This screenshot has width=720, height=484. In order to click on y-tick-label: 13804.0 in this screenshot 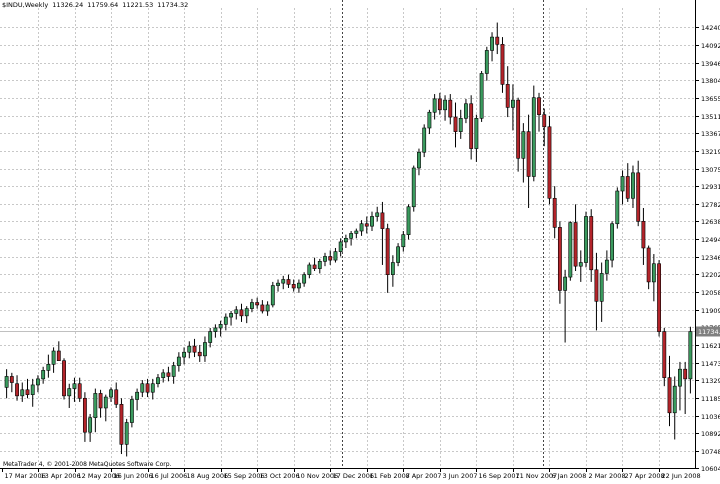, I will do `click(710, 81)`.